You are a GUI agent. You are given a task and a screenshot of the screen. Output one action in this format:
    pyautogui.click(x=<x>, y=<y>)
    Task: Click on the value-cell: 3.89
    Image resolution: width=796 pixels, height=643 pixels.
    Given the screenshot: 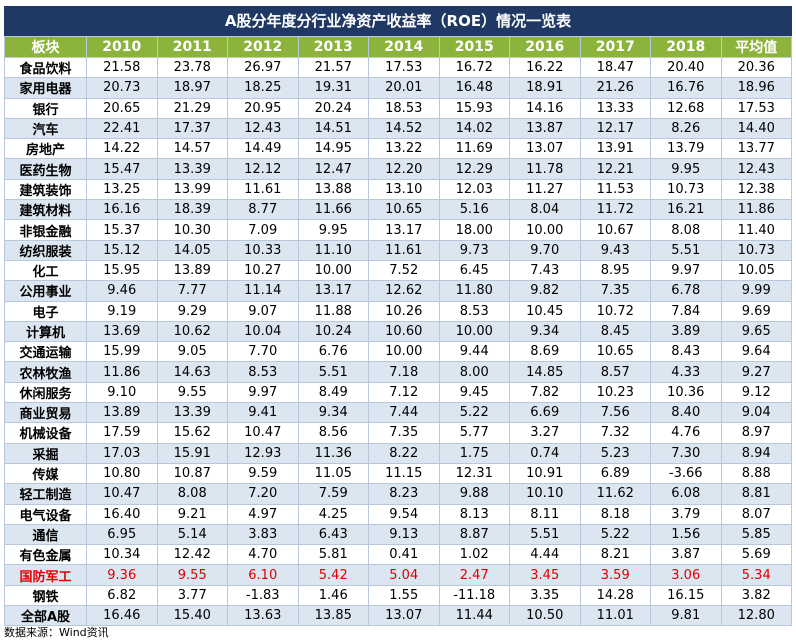 What is the action you would take?
    pyautogui.click(x=686, y=331)
    